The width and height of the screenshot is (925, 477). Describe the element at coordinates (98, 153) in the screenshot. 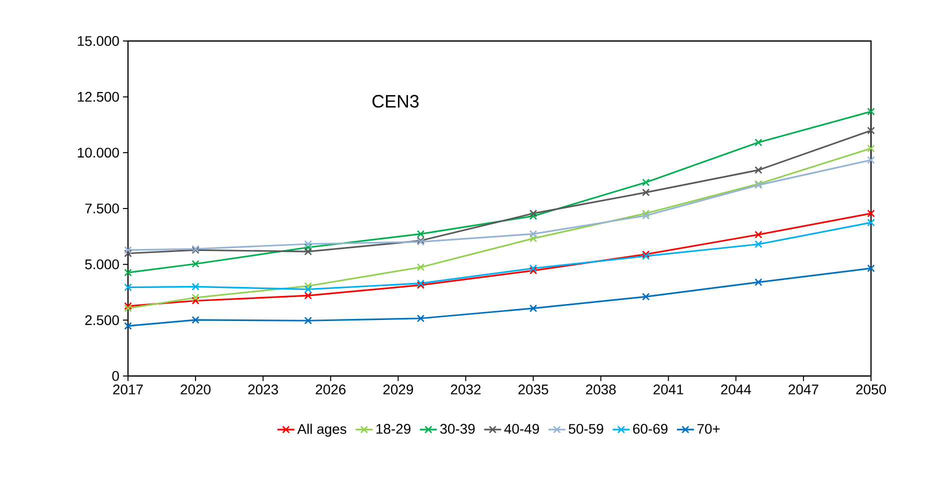

I see `y-tick-label: 10.000` at that location.